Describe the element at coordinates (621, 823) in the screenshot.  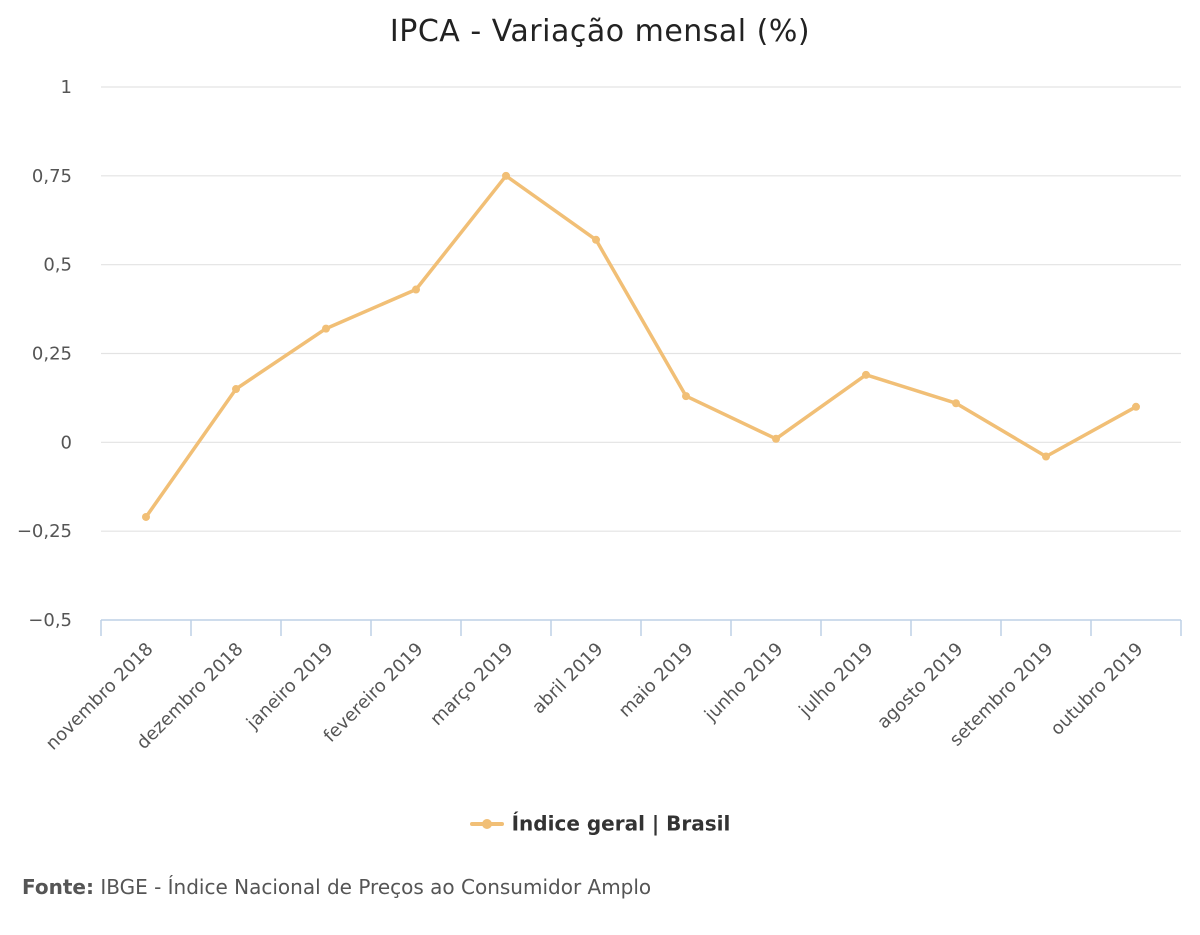
I see `legend-label: Índice geral | Brasil` at that location.